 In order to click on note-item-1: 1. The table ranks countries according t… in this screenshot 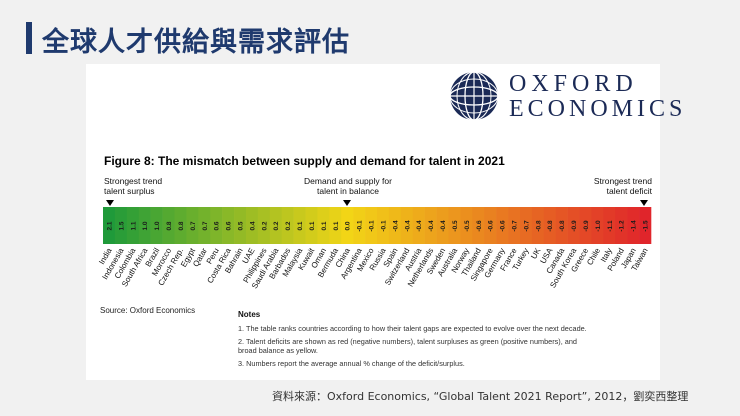, I will do `click(412, 328)`.